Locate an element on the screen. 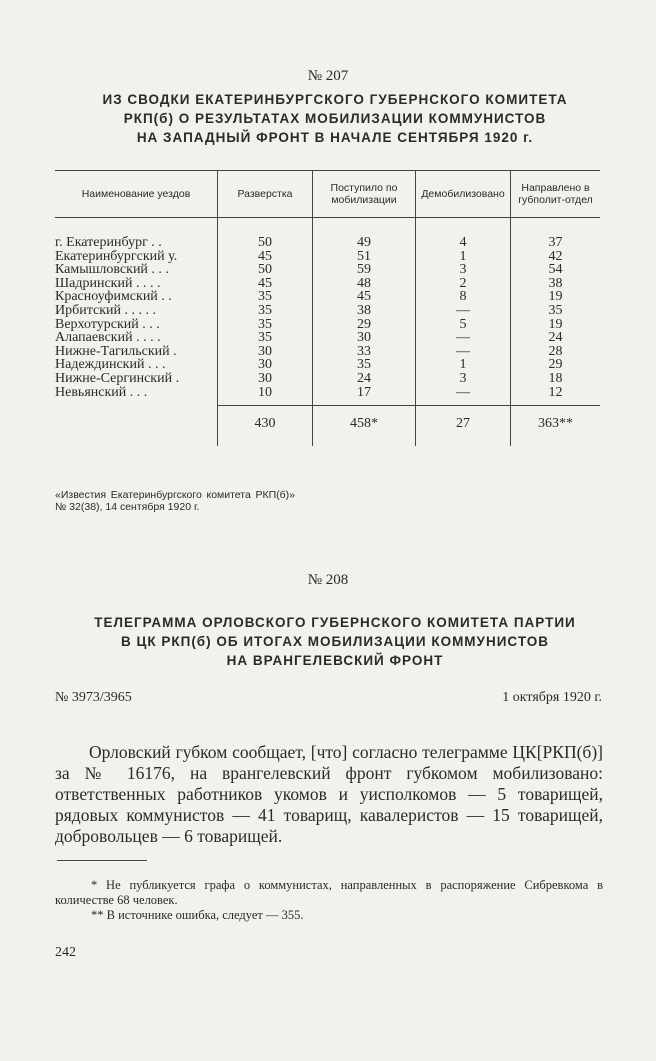  table-cell: 54 is located at coordinates (555, 270).